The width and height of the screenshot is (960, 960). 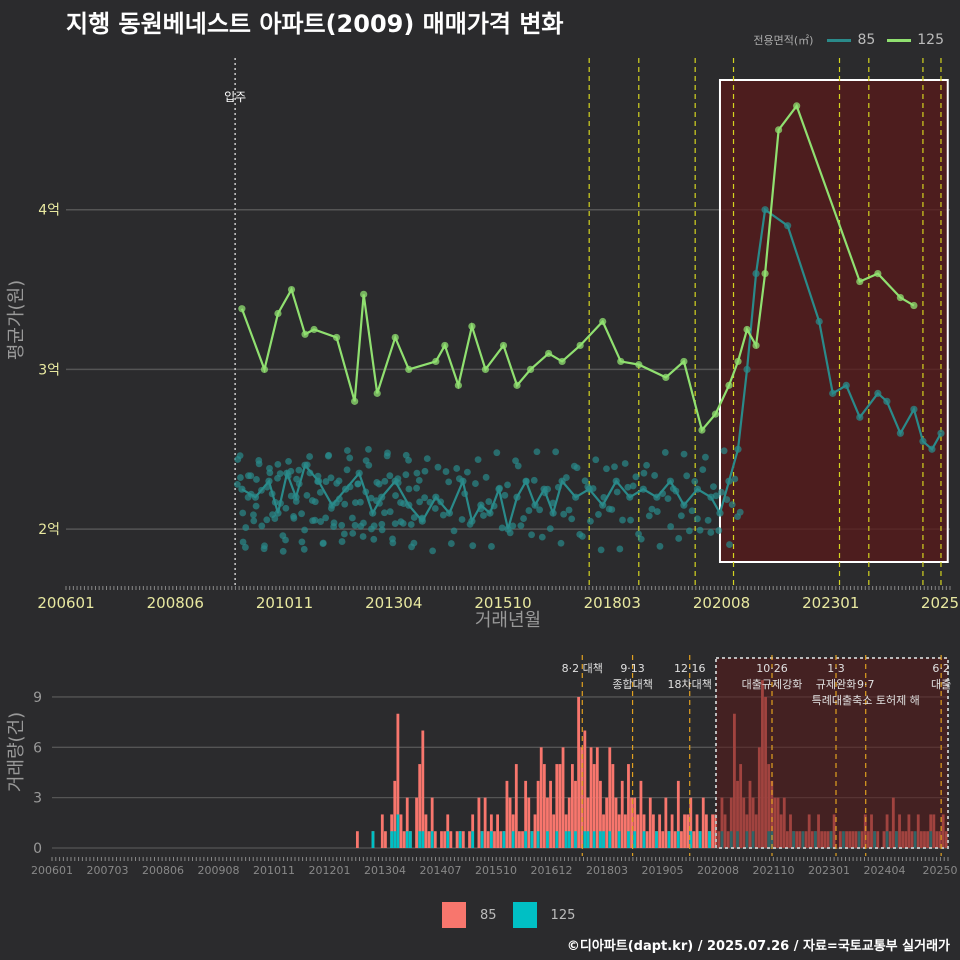 I want to click on policy-label: 9·7, so click(x=866, y=684).